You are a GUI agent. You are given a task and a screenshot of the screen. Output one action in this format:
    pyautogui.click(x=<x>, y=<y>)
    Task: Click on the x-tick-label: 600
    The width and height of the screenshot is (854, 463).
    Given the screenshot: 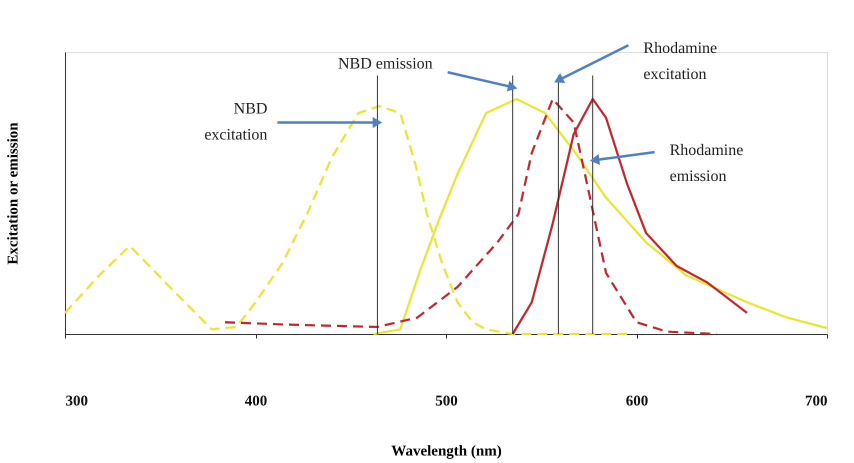 What is the action you would take?
    pyautogui.click(x=637, y=402)
    